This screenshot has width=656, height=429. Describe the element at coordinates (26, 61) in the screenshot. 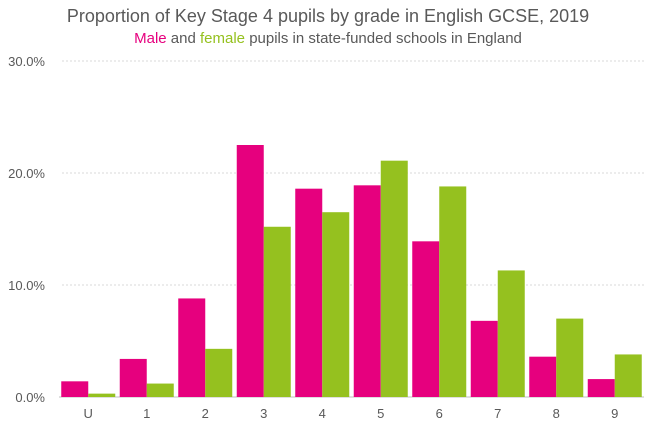

I see `y-tick-label: 30.0%` at that location.